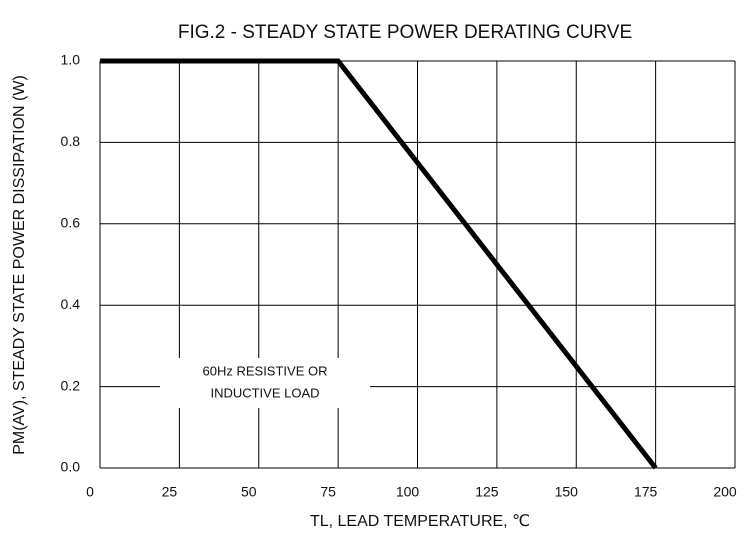 The image size is (755, 535). I want to click on x-tick-label: 100, so click(408, 492).